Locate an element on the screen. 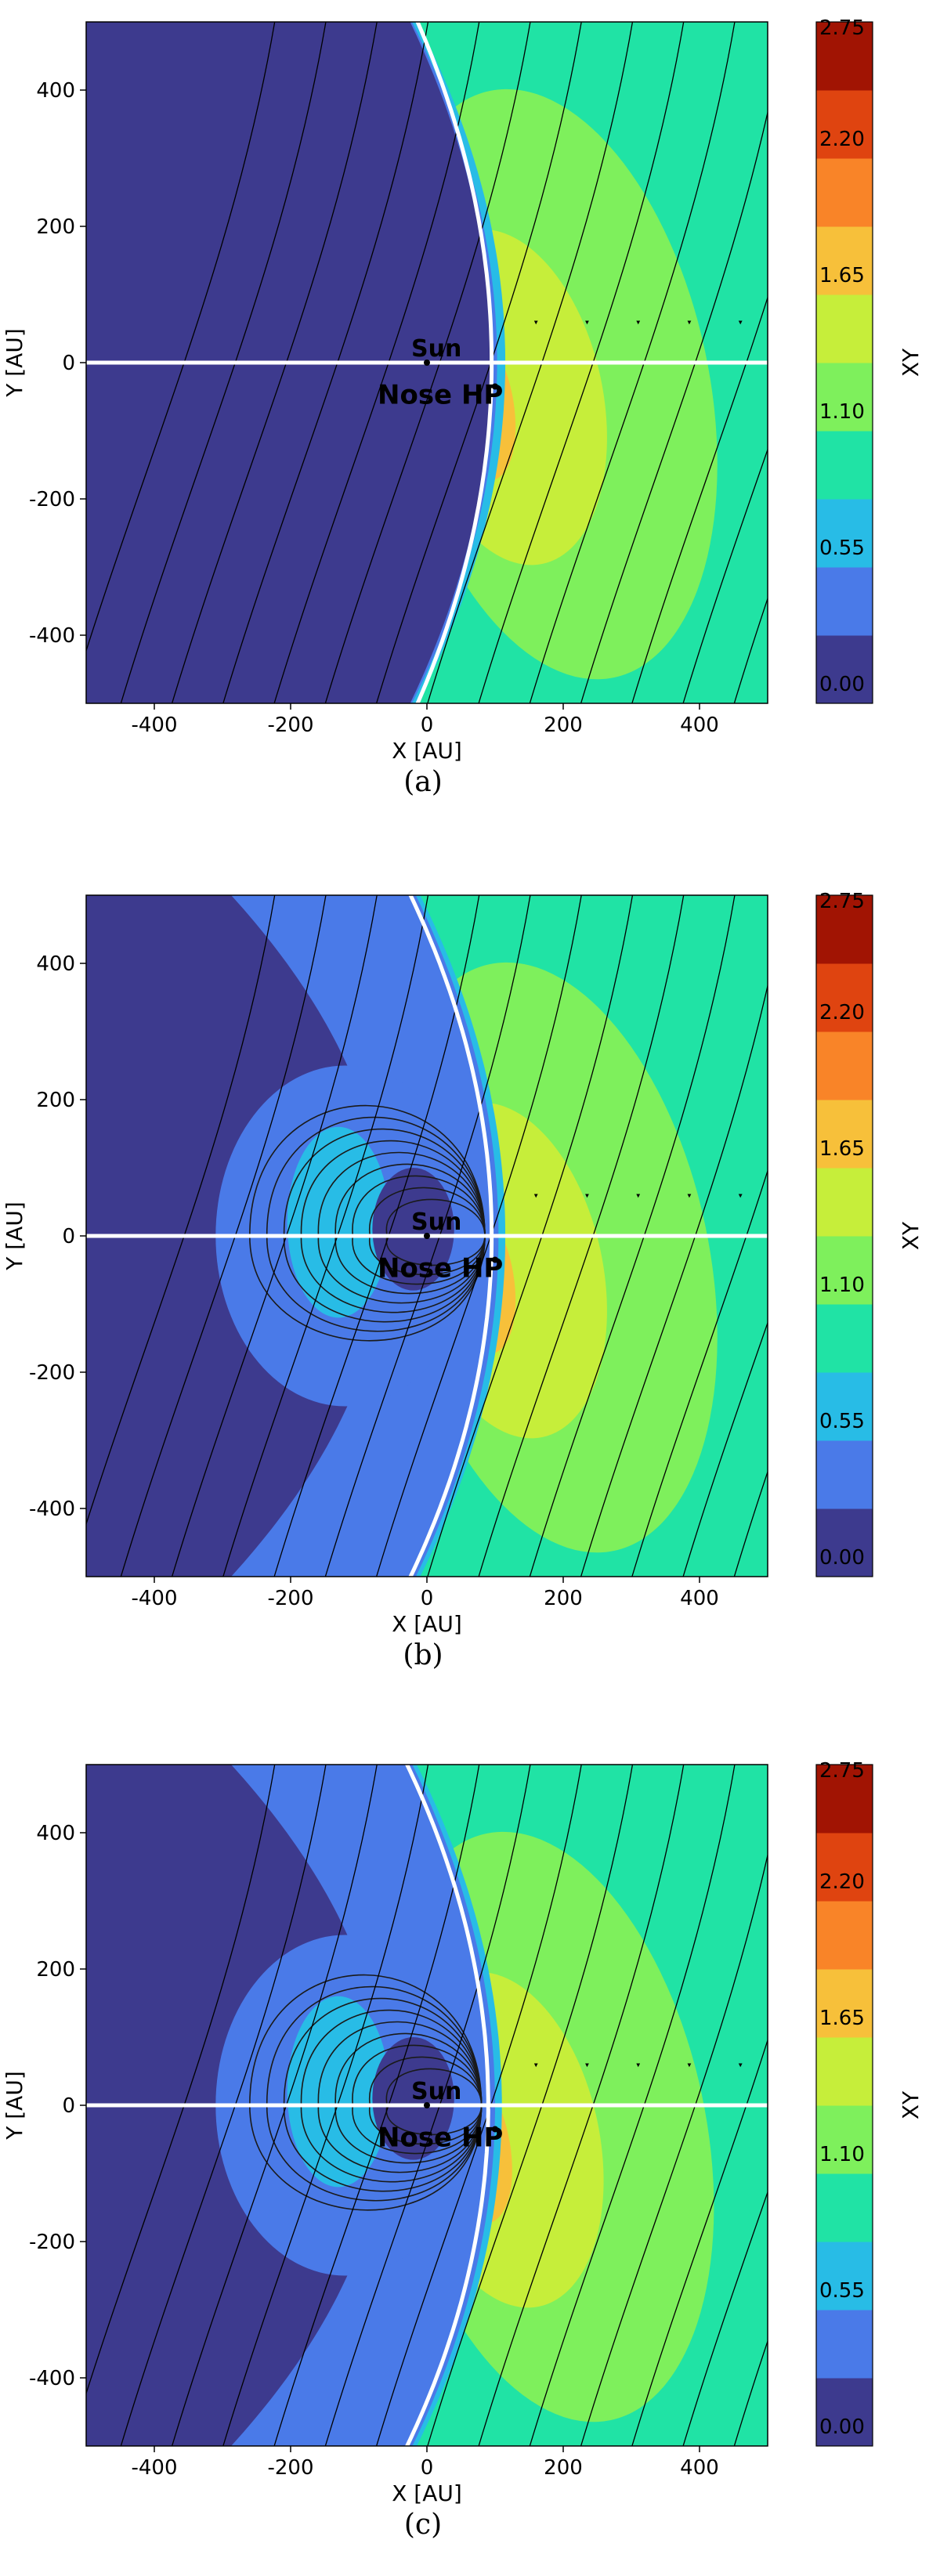  panel-caption: (c) is located at coordinates (423, 2525).